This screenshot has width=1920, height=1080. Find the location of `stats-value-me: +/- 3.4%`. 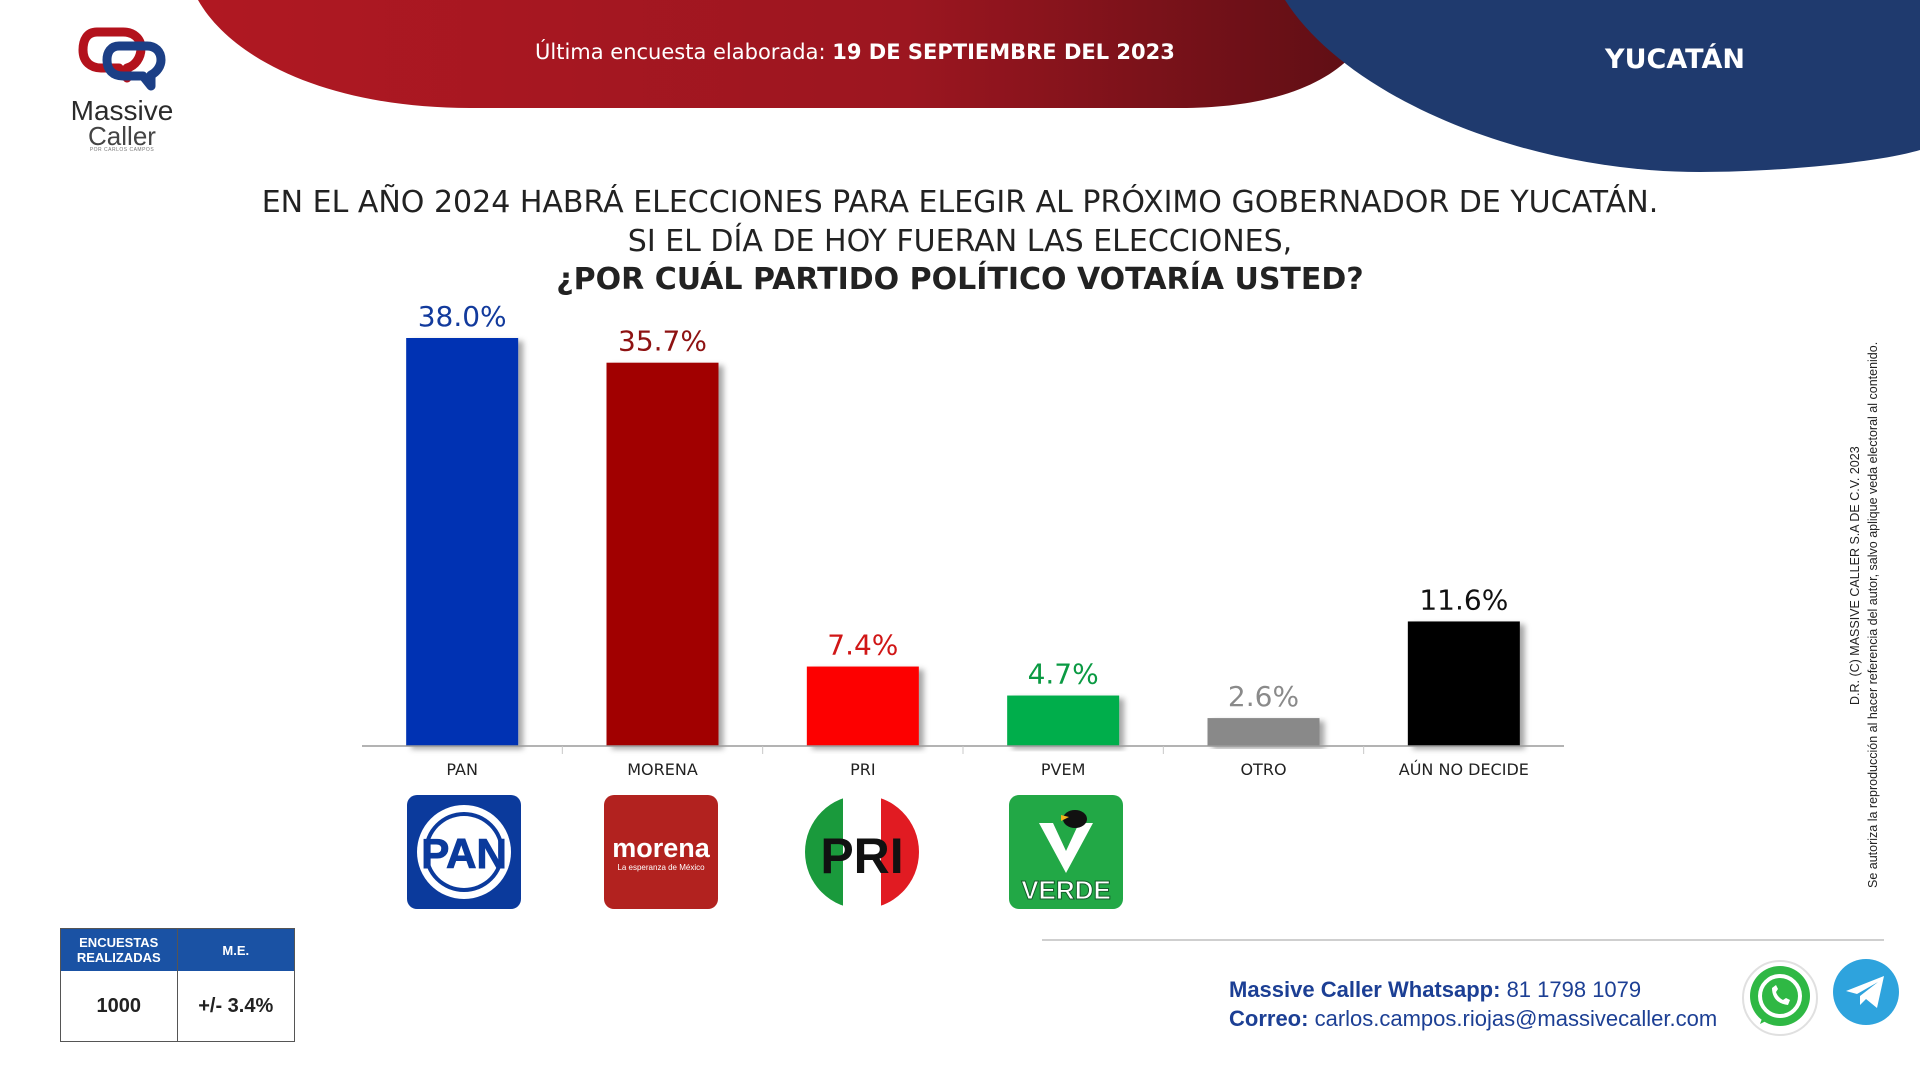

stats-value-me: +/- 3.4% is located at coordinates (236, 1005).